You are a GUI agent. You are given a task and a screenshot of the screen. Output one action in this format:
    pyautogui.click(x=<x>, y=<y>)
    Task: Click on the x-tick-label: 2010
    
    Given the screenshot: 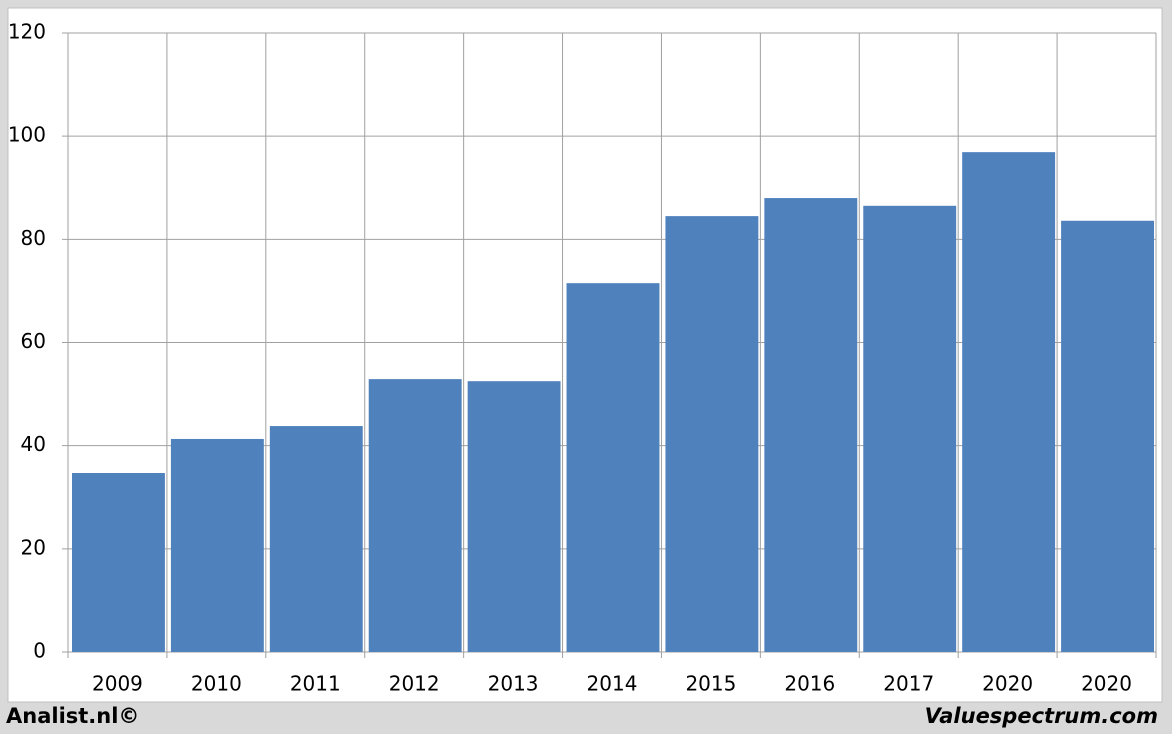 What is the action you would take?
    pyautogui.click(x=216, y=684)
    